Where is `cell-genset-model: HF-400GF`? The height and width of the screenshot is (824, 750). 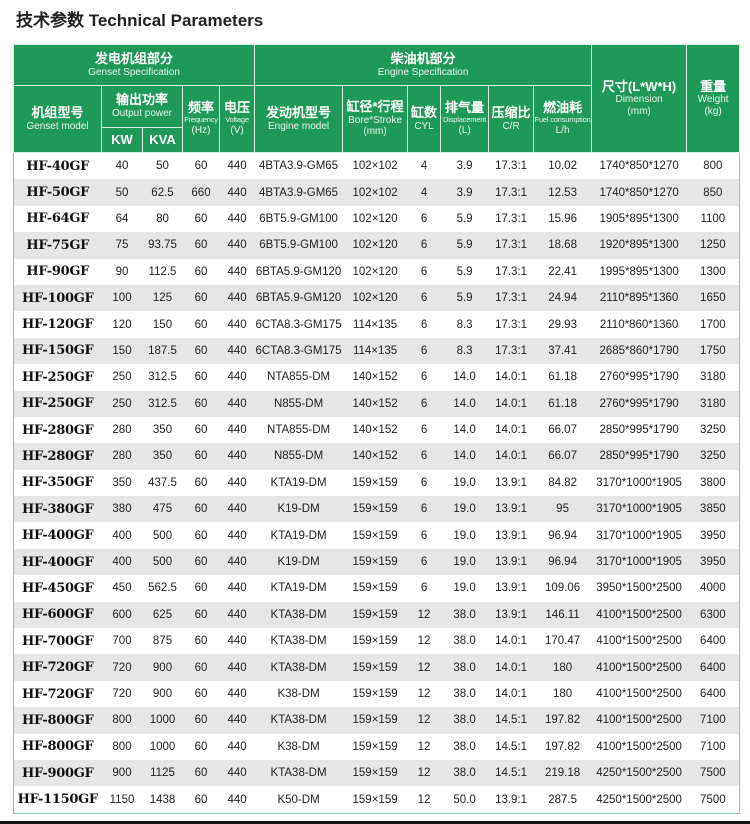 cell-genset-model: HF-400GF is located at coordinates (58, 536).